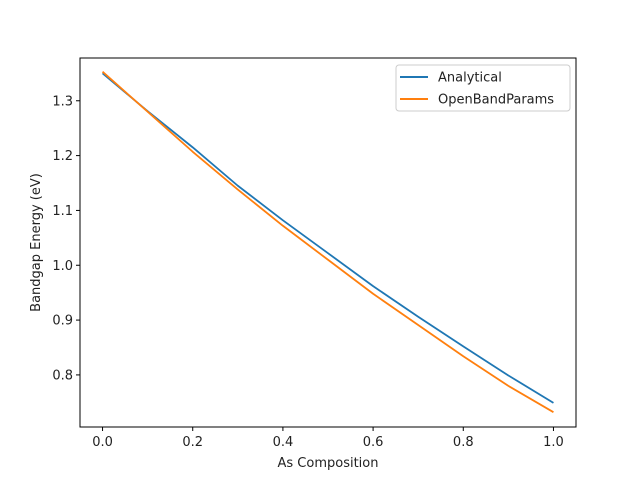  What do you see at coordinates (496, 100) in the screenshot?
I see `legend-label-openbandparams: OpenBandParams` at bounding box center [496, 100].